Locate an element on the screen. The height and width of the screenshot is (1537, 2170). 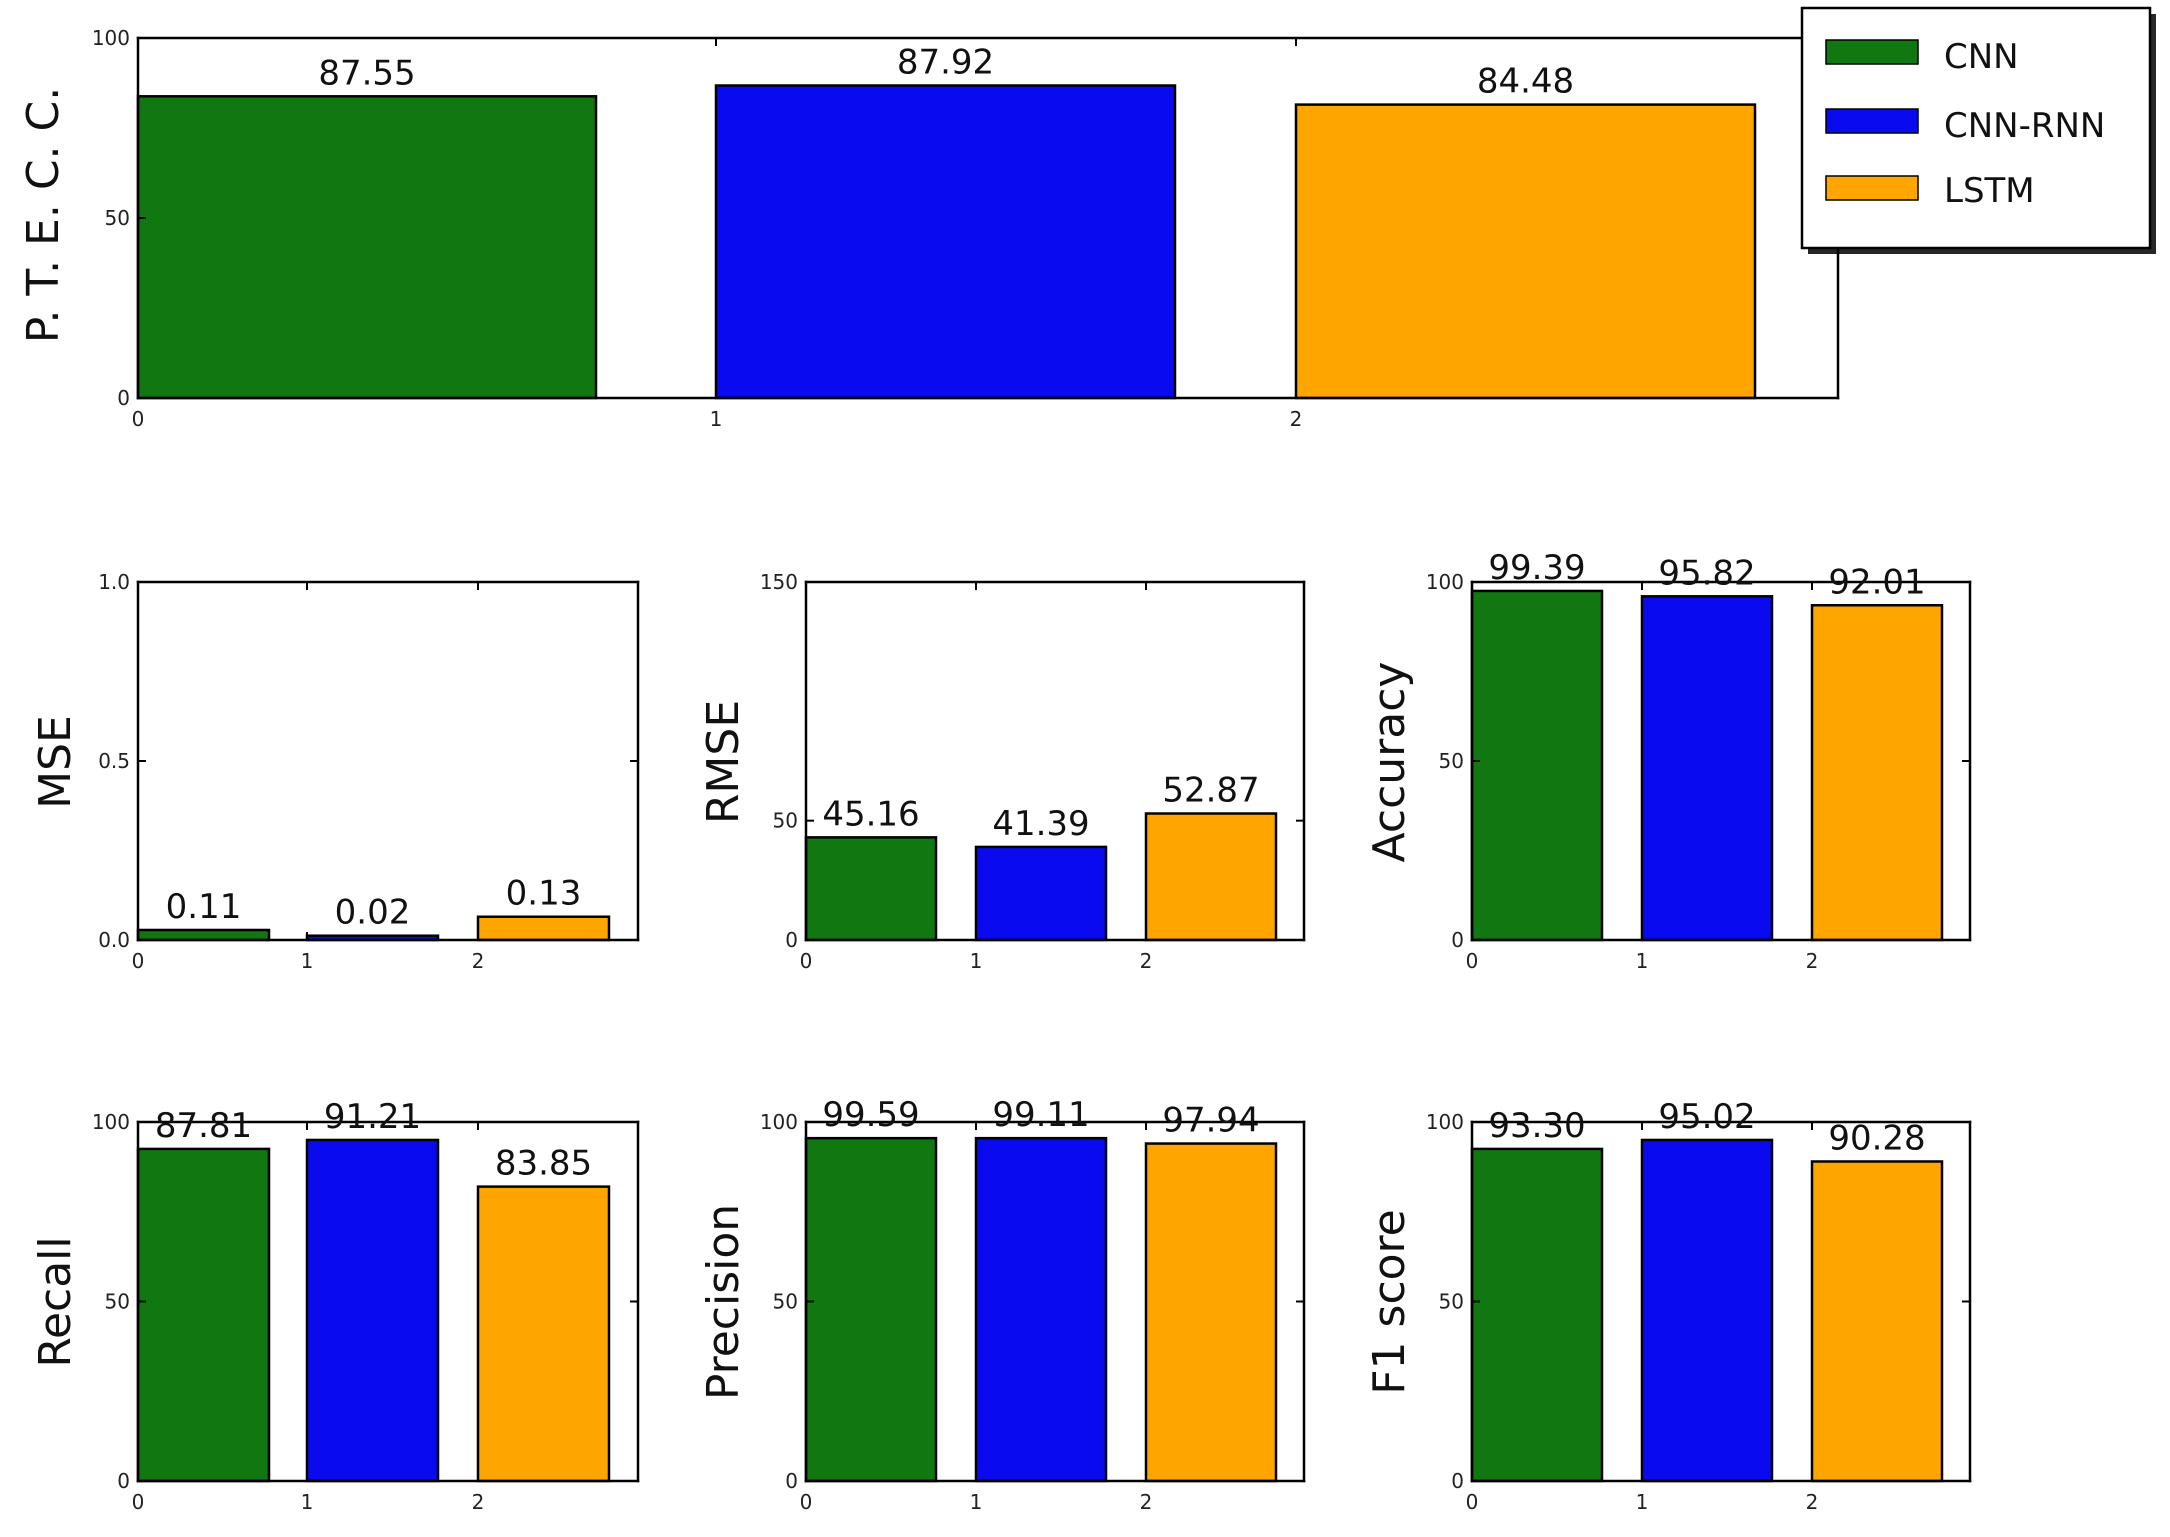
data-label-f1-score-1: 95.02 is located at coordinates (1706, 1117).